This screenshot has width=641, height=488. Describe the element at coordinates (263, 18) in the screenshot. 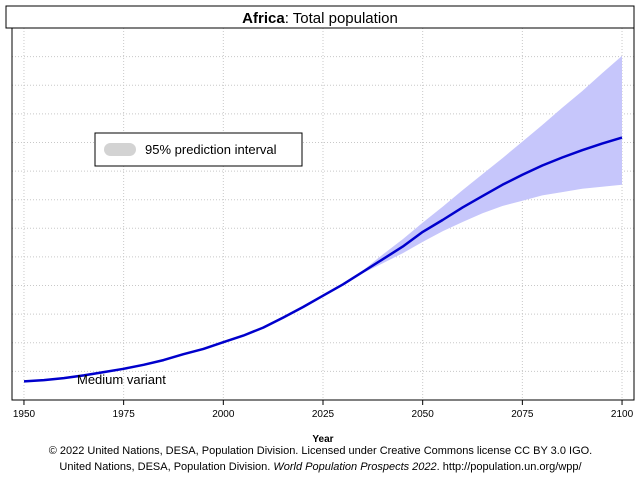

I see `chart-title-bold: Africa` at that location.